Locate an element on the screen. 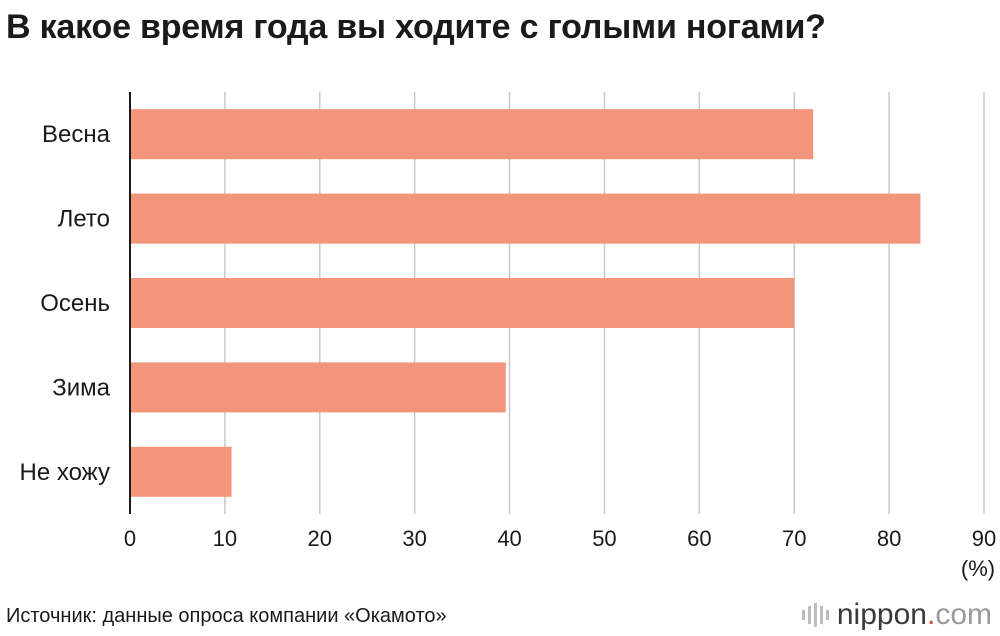 Image resolution: width=1000 pixels, height=636 pixels. x-tick-label: 70 is located at coordinates (794, 538).